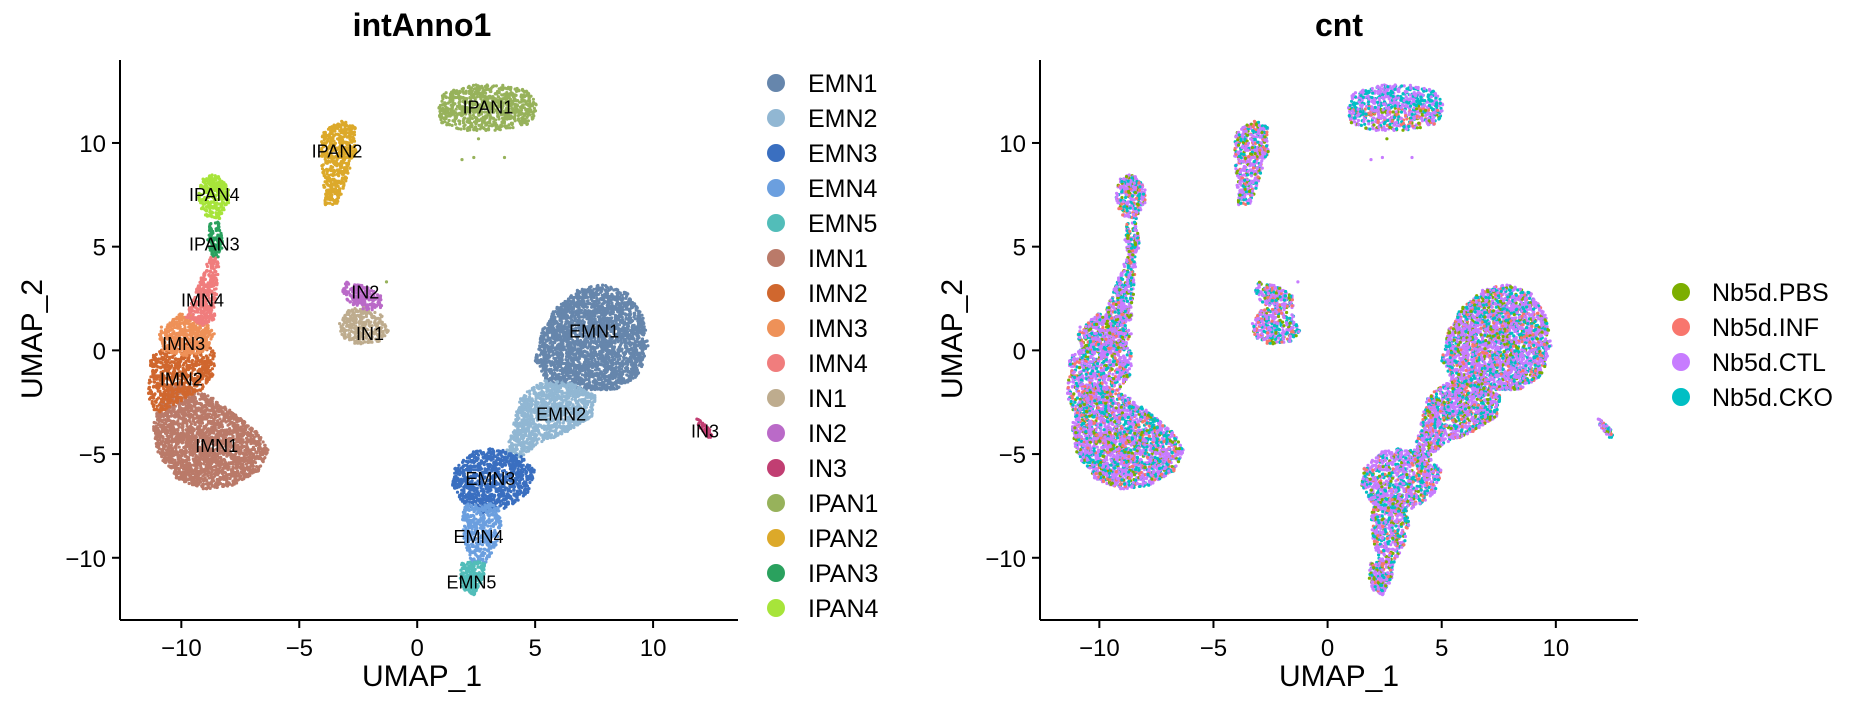 Image resolution: width=1855 pixels, height=707 pixels. What do you see at coordinates (464, 514) in the screenshot?
I see `point-emn4` at bounding box center [464, 514].